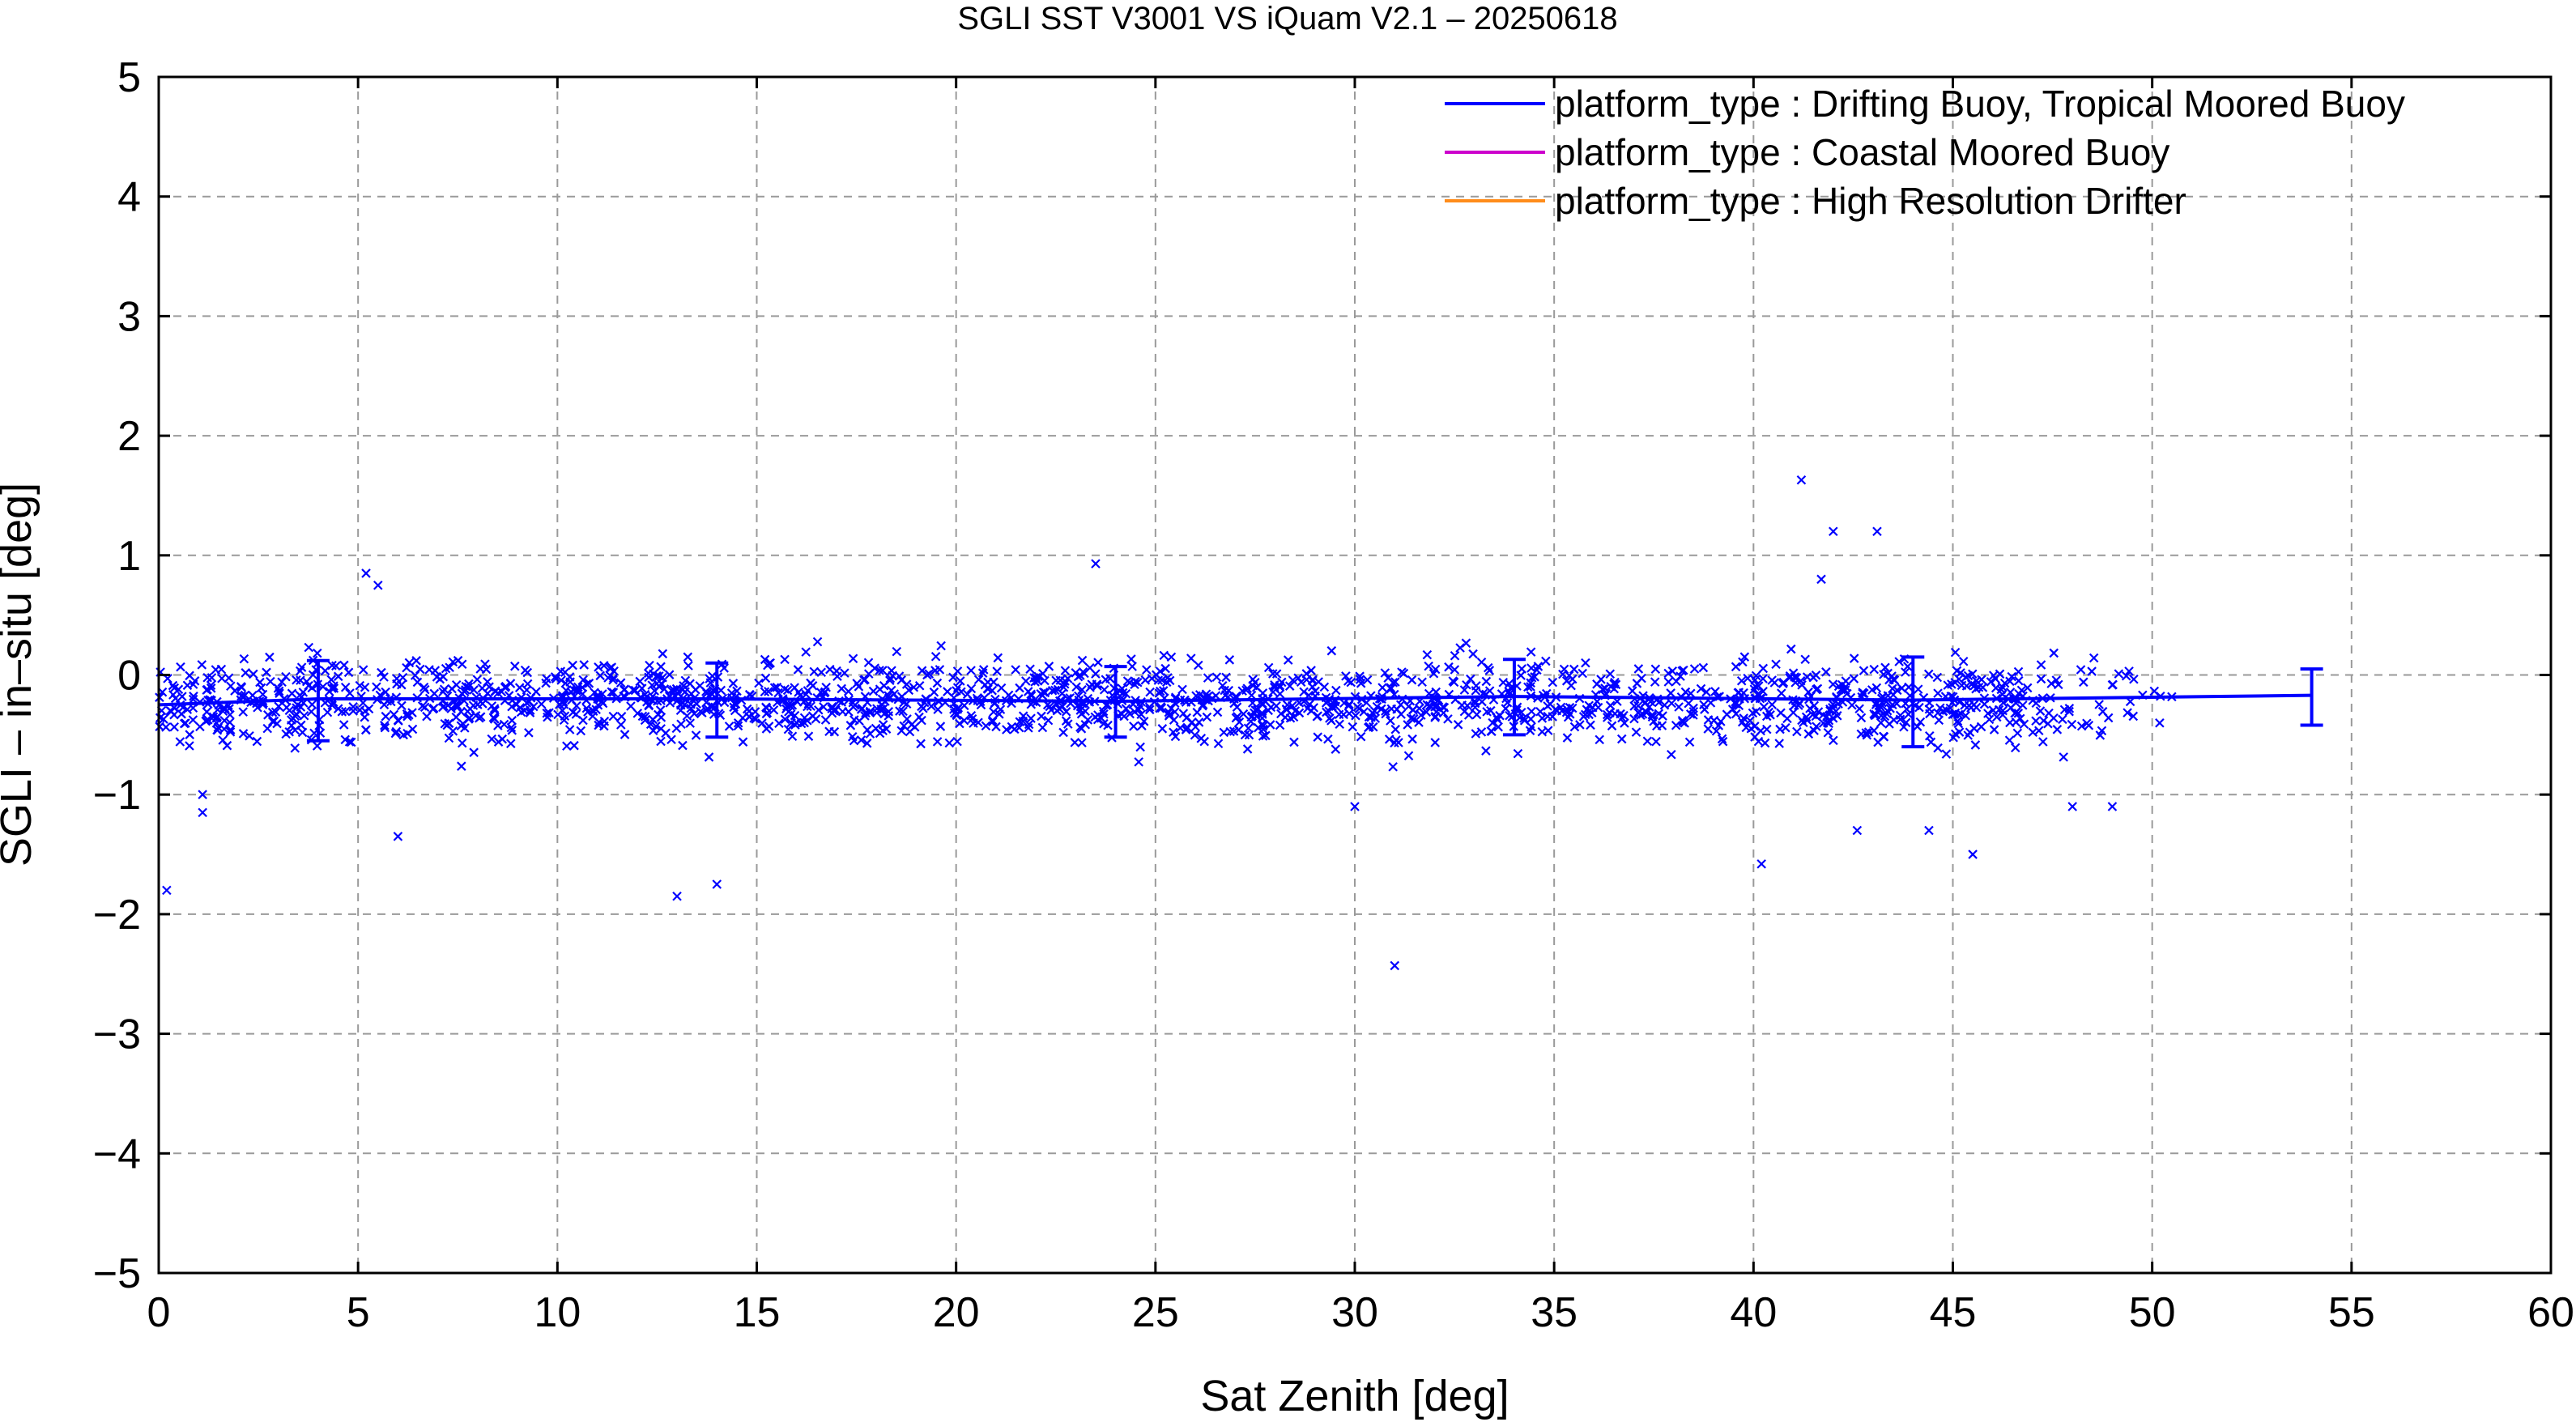 The height and width of the screenshot is (1422, 2576). I want to click on y-tick-label: 1, so click(129, 556).